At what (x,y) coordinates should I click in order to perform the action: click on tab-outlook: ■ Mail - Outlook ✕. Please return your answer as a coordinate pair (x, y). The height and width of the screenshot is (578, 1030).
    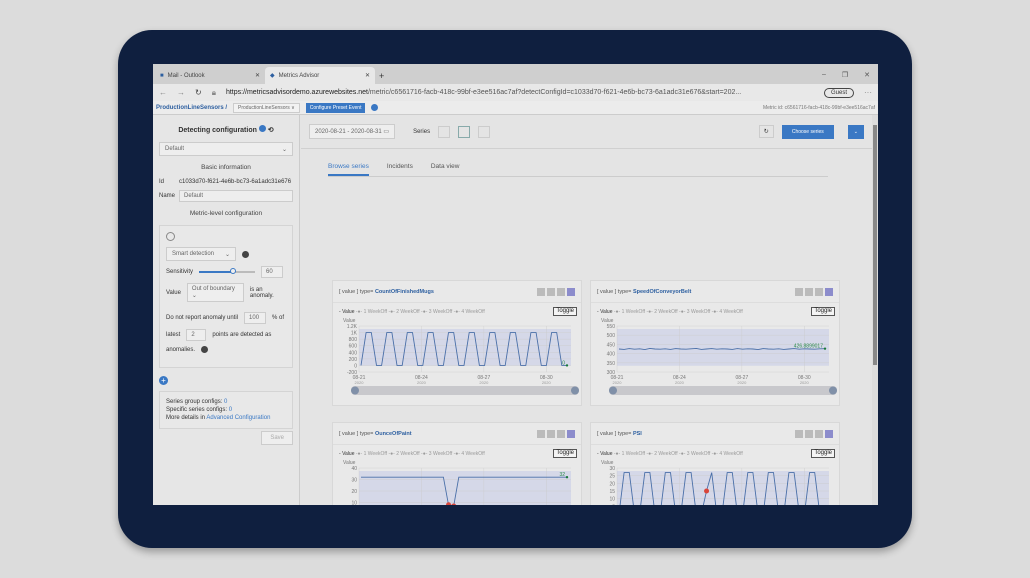
    Looking at the image, I should click on (210, 75).